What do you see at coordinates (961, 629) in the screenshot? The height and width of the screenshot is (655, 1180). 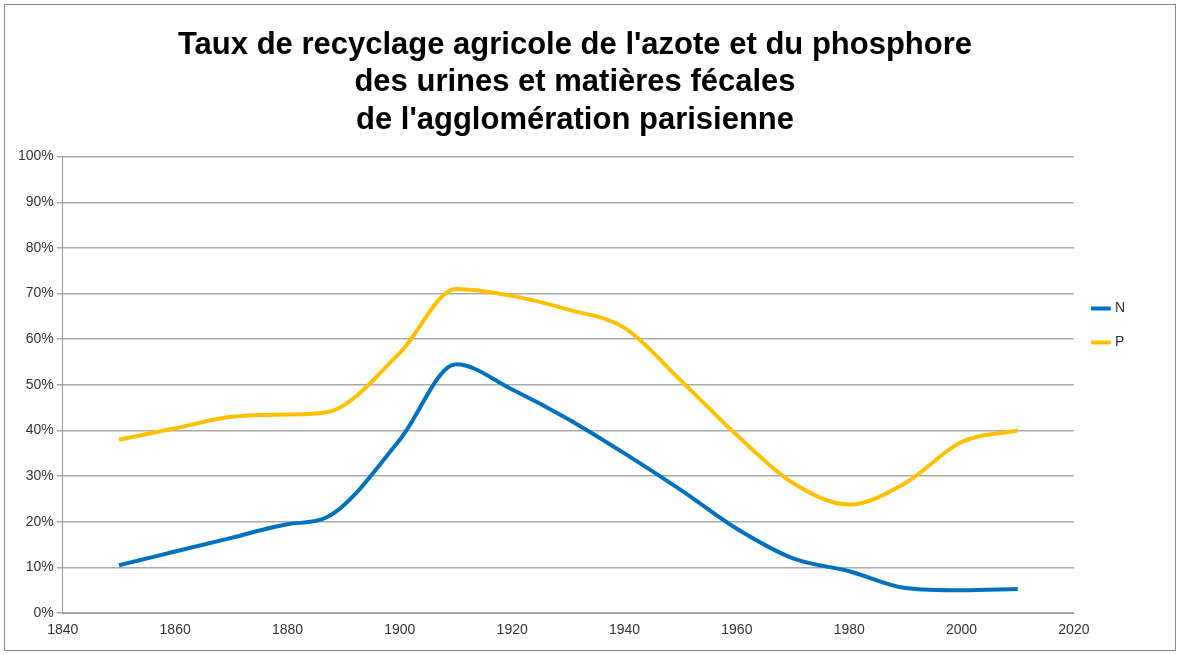 I see `x-tick-label: 2000` at bounding box center [961, 629].